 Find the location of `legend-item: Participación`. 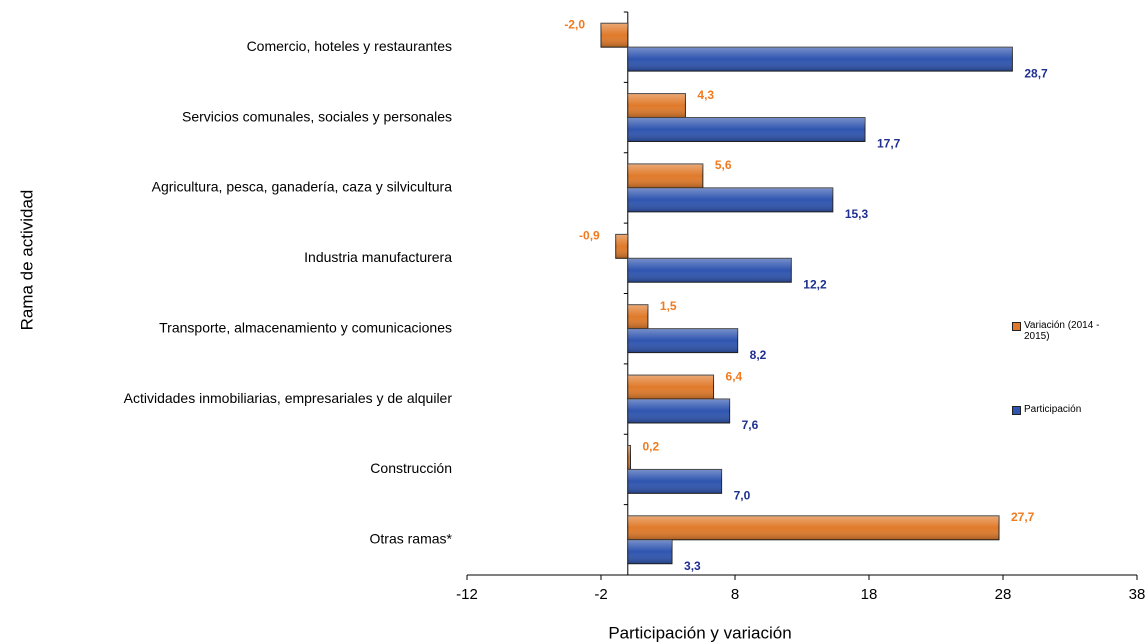

legend-item: Participación is located at coordinates (1067, 409).